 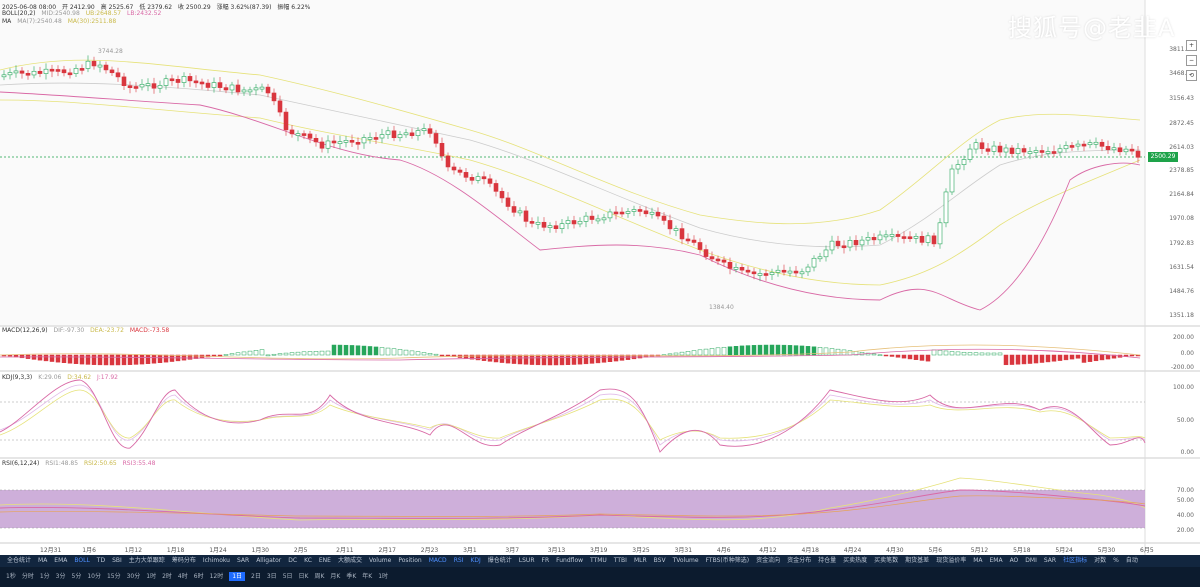 What do you see at coordinates (216, 576) in the screenshot?
I see `timeframe-option: 12时` at bounding box center [216, 576].